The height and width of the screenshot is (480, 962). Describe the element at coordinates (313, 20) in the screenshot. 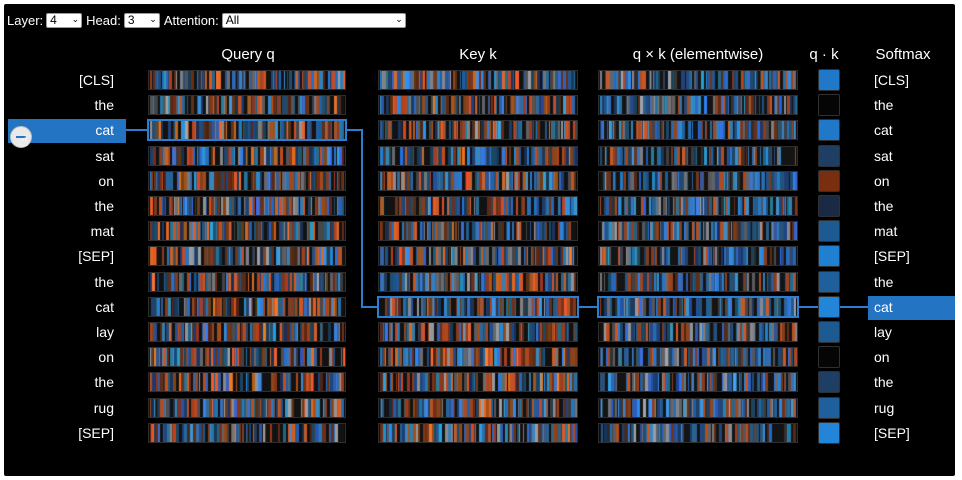

I see `attention-select: All ⌄` at that location.